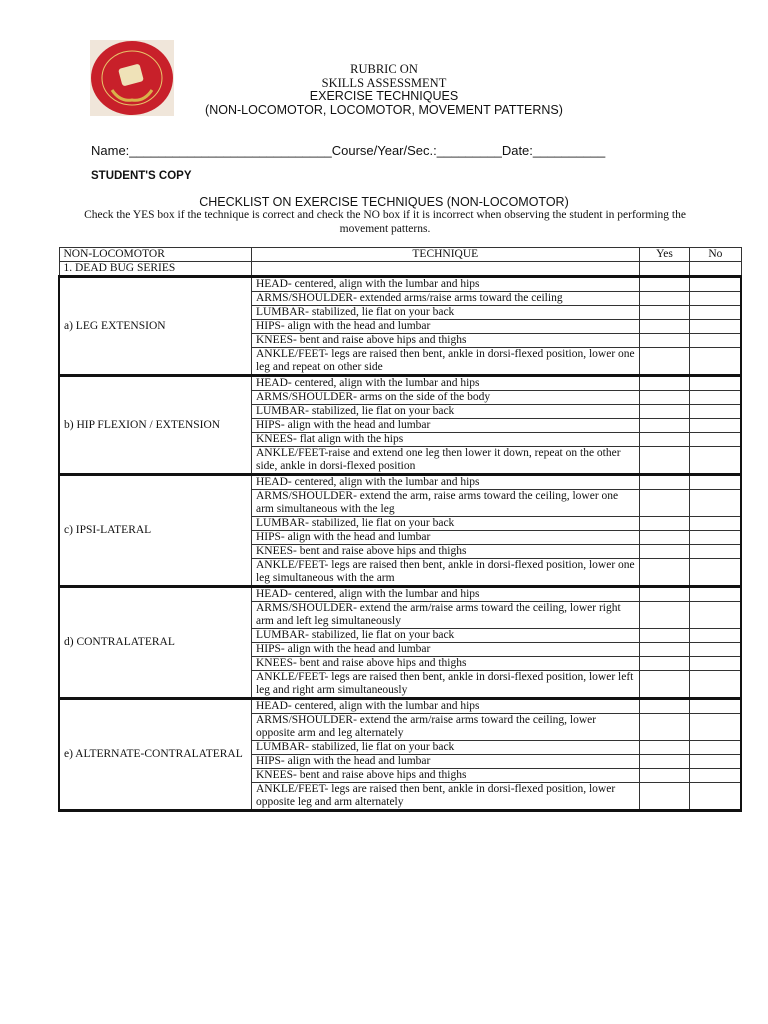 Image resolution: width=768 pixels, height=1024 pixels. What do you see at coordinates (132, 78) in the screenshot?
I see `university-seal-logo` at bounding box center [132, 78].